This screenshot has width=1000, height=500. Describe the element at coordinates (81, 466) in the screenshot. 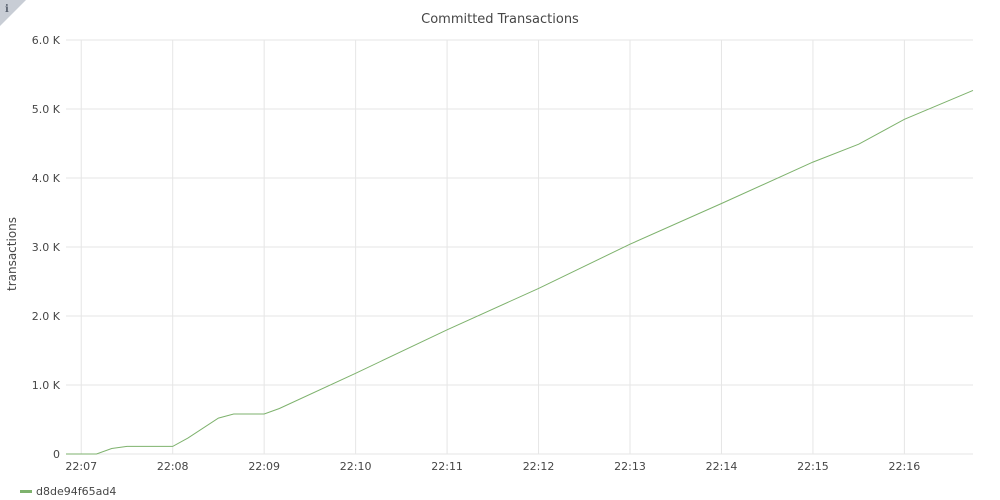

I see `x-tick-label: 22:07` at that location.